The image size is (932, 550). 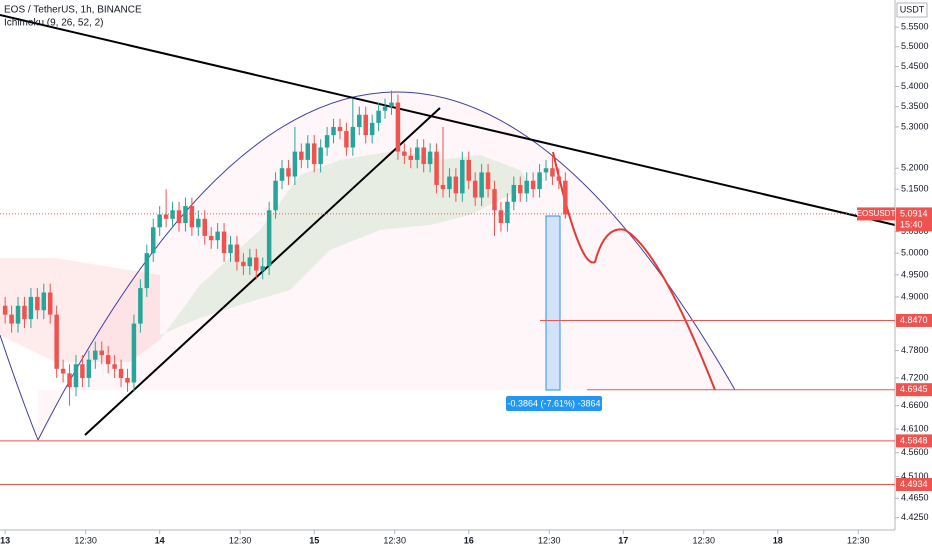 What do you see at coordinates (915, 106) in the screenshot?
I see `y-tick-label: 5.3500` at bounding box center [915, 106].